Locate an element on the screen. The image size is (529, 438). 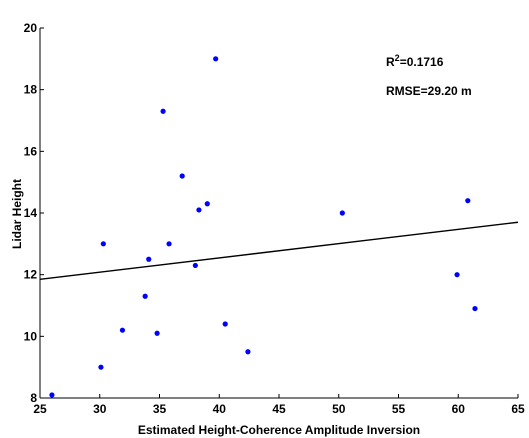
x-tick-label: 45 is located at coordinates (279, 409).